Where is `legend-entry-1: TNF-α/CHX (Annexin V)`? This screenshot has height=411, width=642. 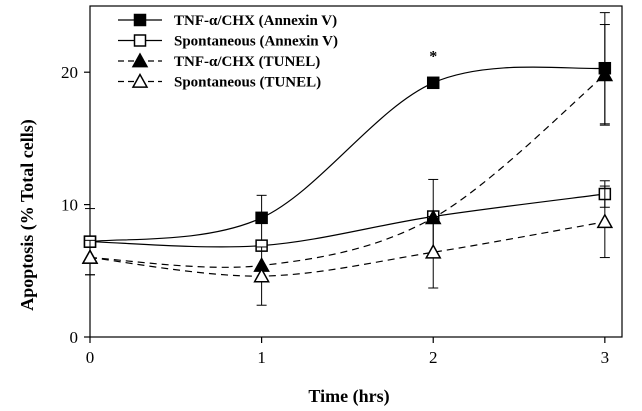 legend-entry-1: TNF-α/CHX (Annexin V) is located at coordinates (227, 21).